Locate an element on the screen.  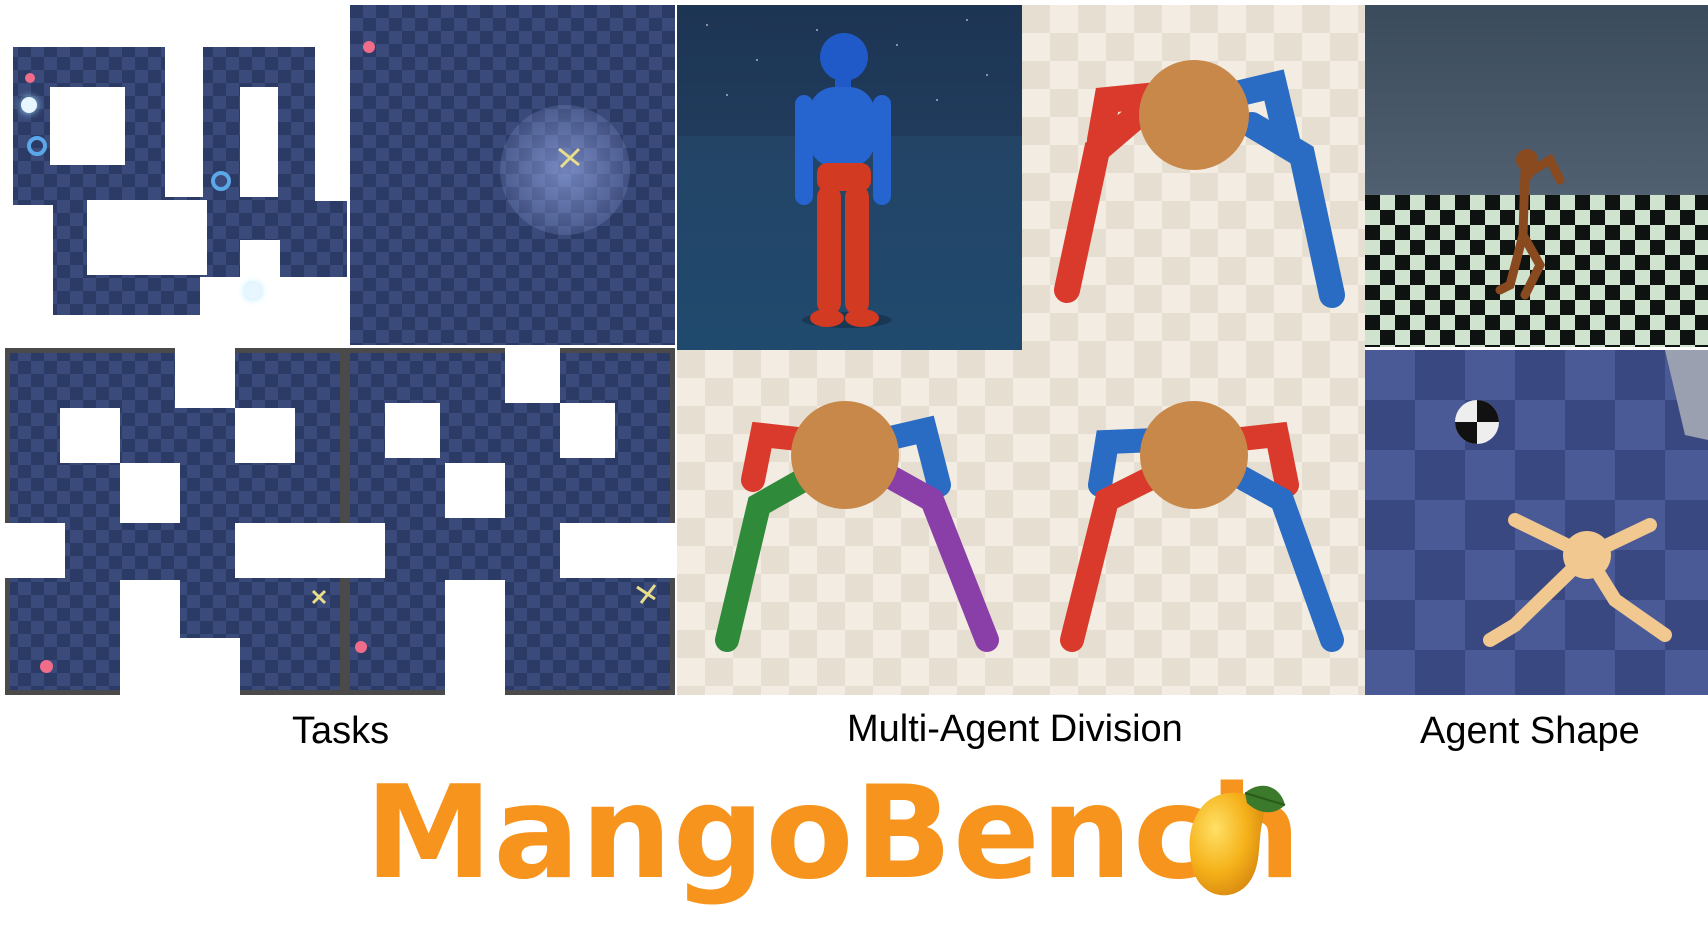
ant-panel-top is located at coordinates (1193, 177).